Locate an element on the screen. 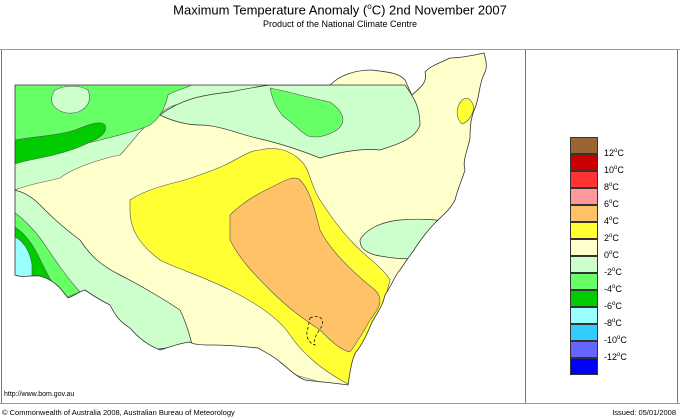  act-border is located at coordinates (315, 331).